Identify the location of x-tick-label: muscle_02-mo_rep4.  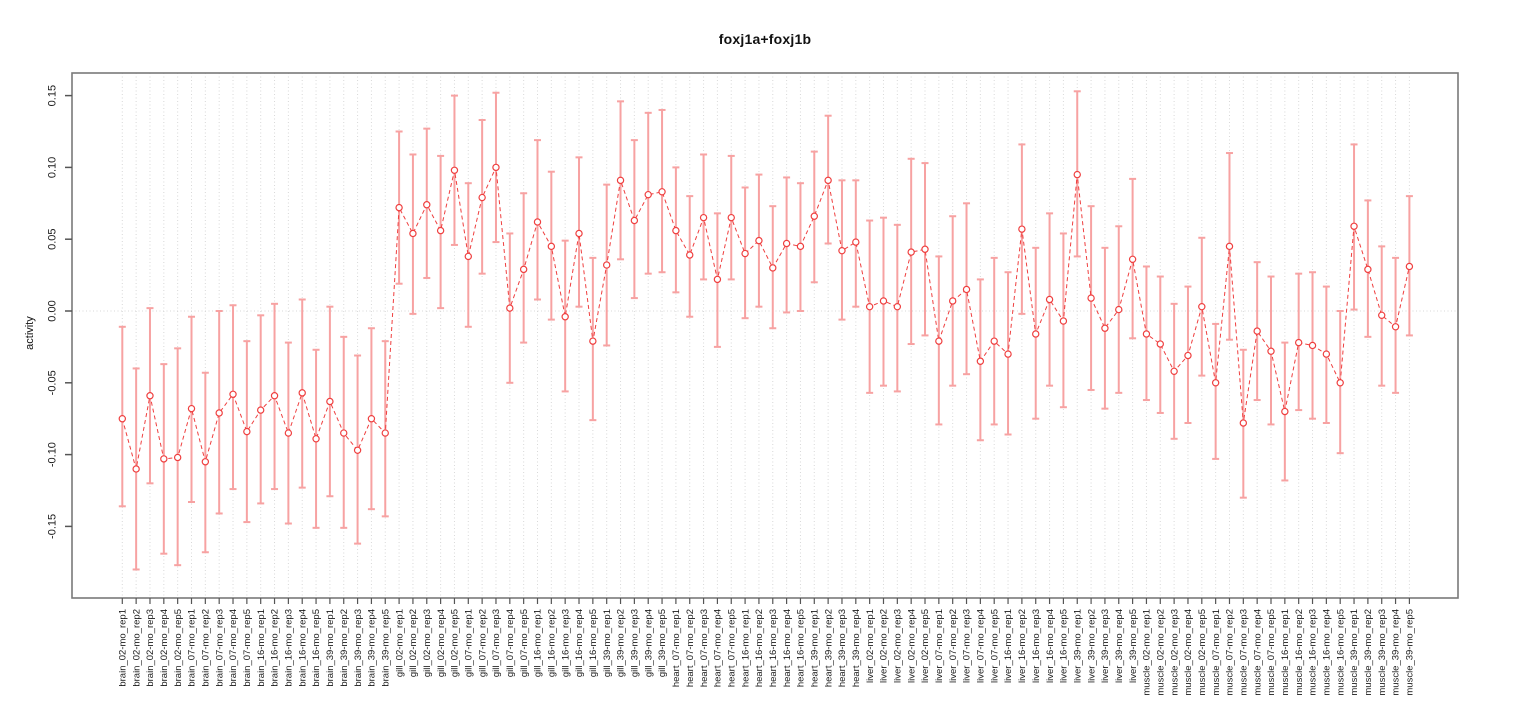
(1188, 652).